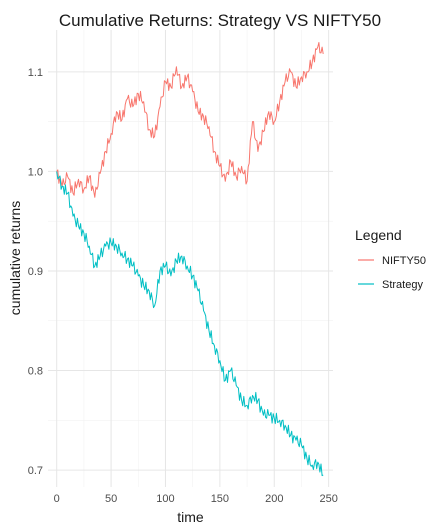  What do you see at coordinates (378, 235) in the screenshot?
I see `legend-title: Legend` at bounding box center [378, 235].